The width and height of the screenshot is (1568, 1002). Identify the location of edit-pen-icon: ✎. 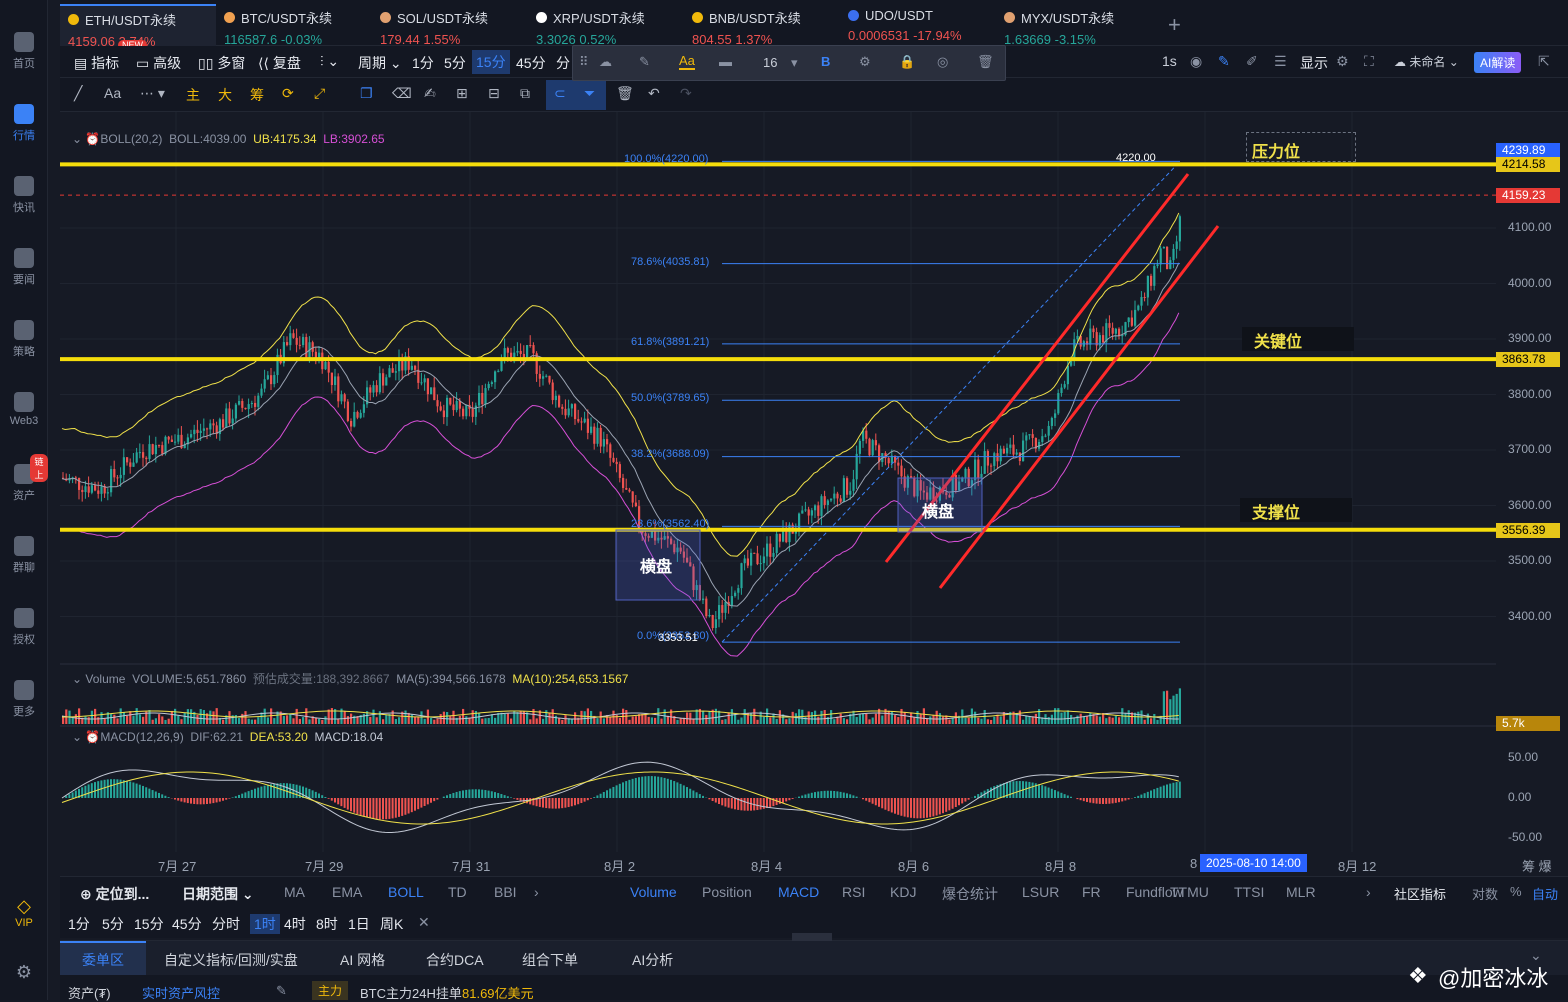
(644, 62).